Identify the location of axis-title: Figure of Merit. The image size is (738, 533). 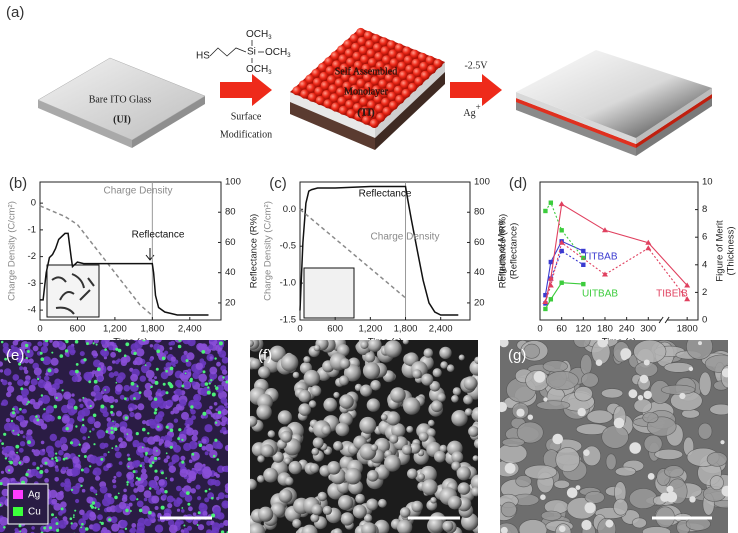
(720, 251).